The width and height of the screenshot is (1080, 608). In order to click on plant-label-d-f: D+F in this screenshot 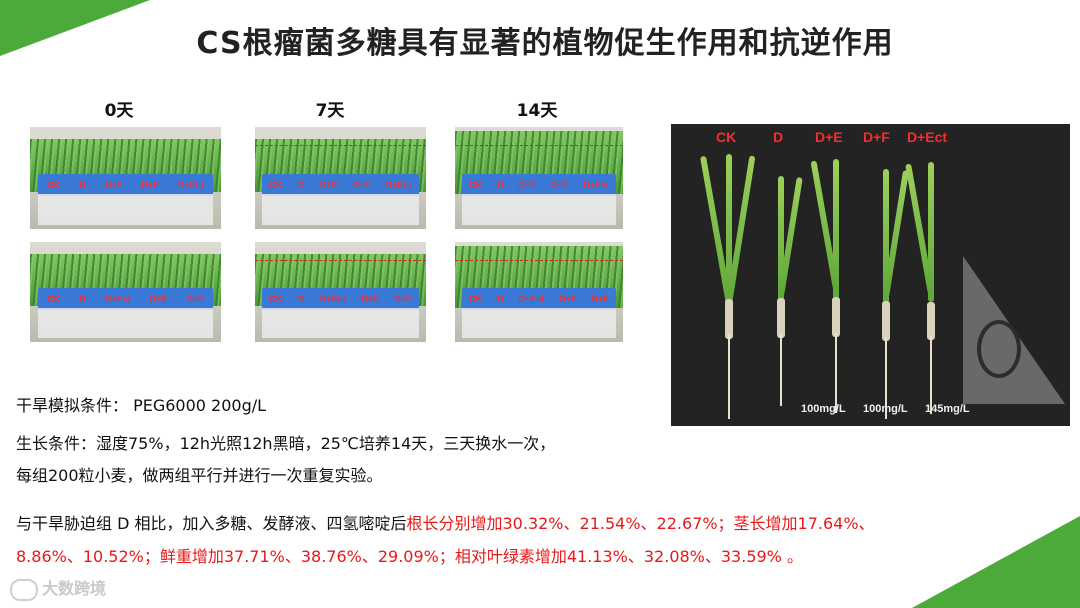, I will do `click(876, 137)`.